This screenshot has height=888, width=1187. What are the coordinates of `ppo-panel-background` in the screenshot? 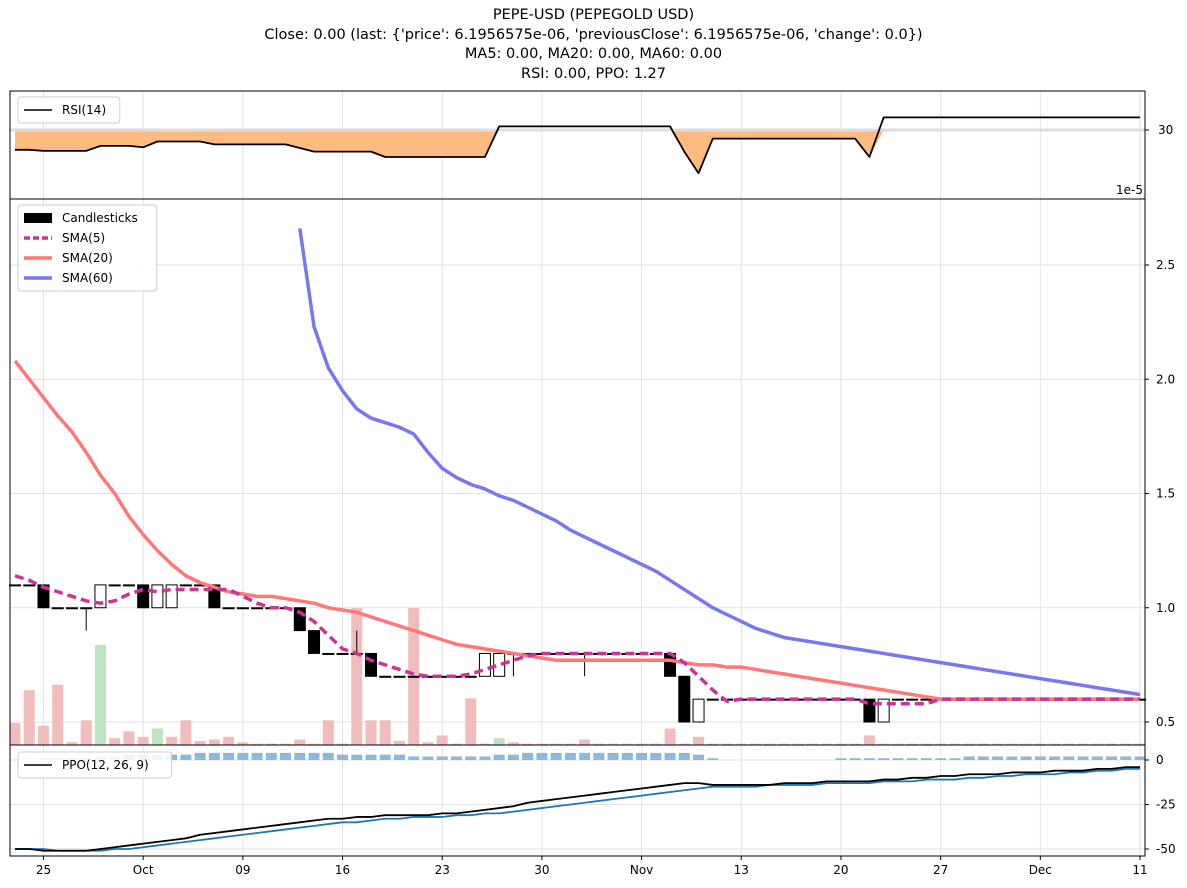 It's located at (577, 800).